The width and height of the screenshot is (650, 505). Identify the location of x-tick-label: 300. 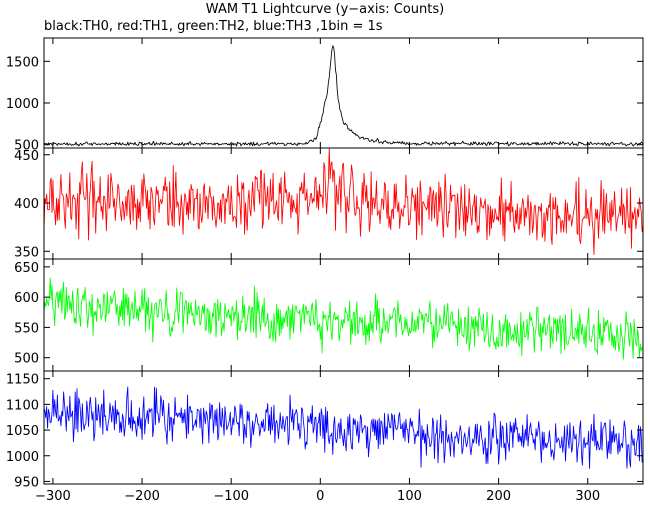
(587, 496).